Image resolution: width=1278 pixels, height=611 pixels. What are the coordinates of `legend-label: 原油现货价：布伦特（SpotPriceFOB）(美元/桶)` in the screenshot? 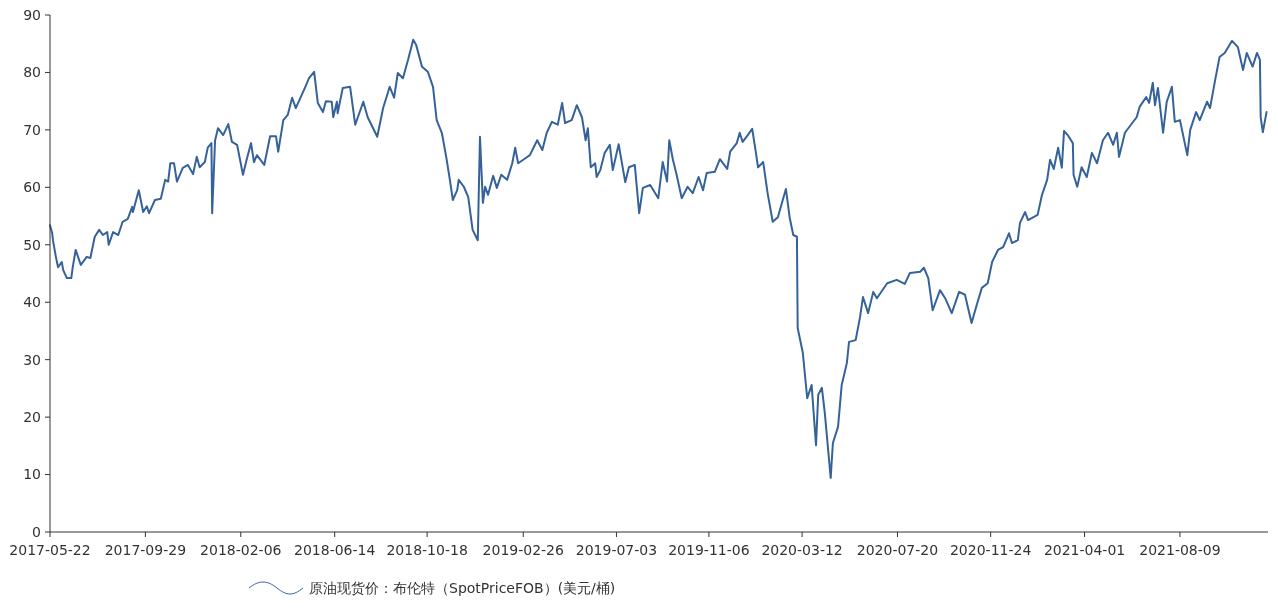 It's located at (462, 587).